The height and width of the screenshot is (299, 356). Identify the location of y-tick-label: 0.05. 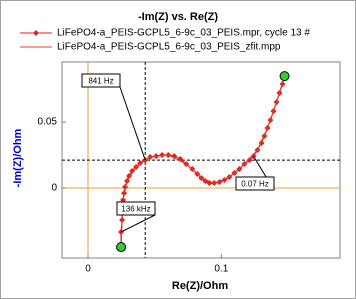
(48, 122).